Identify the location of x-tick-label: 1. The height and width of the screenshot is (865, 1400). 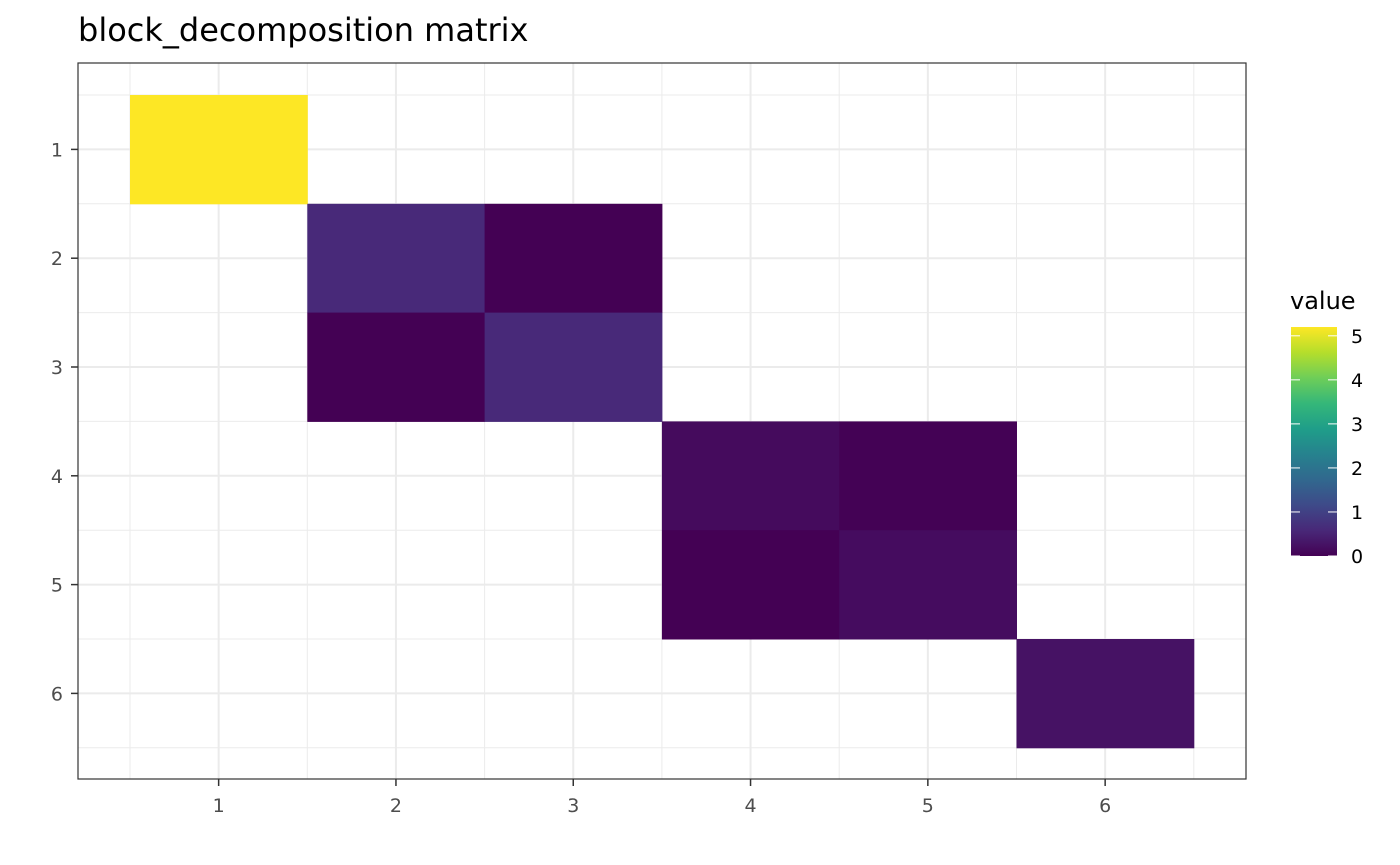
(219, 806).